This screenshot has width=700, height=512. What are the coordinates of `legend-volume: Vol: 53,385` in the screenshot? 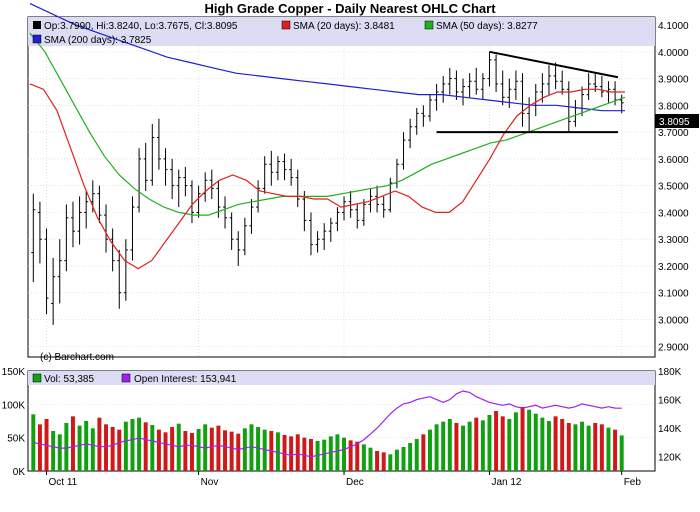 It's located at (69, 379).